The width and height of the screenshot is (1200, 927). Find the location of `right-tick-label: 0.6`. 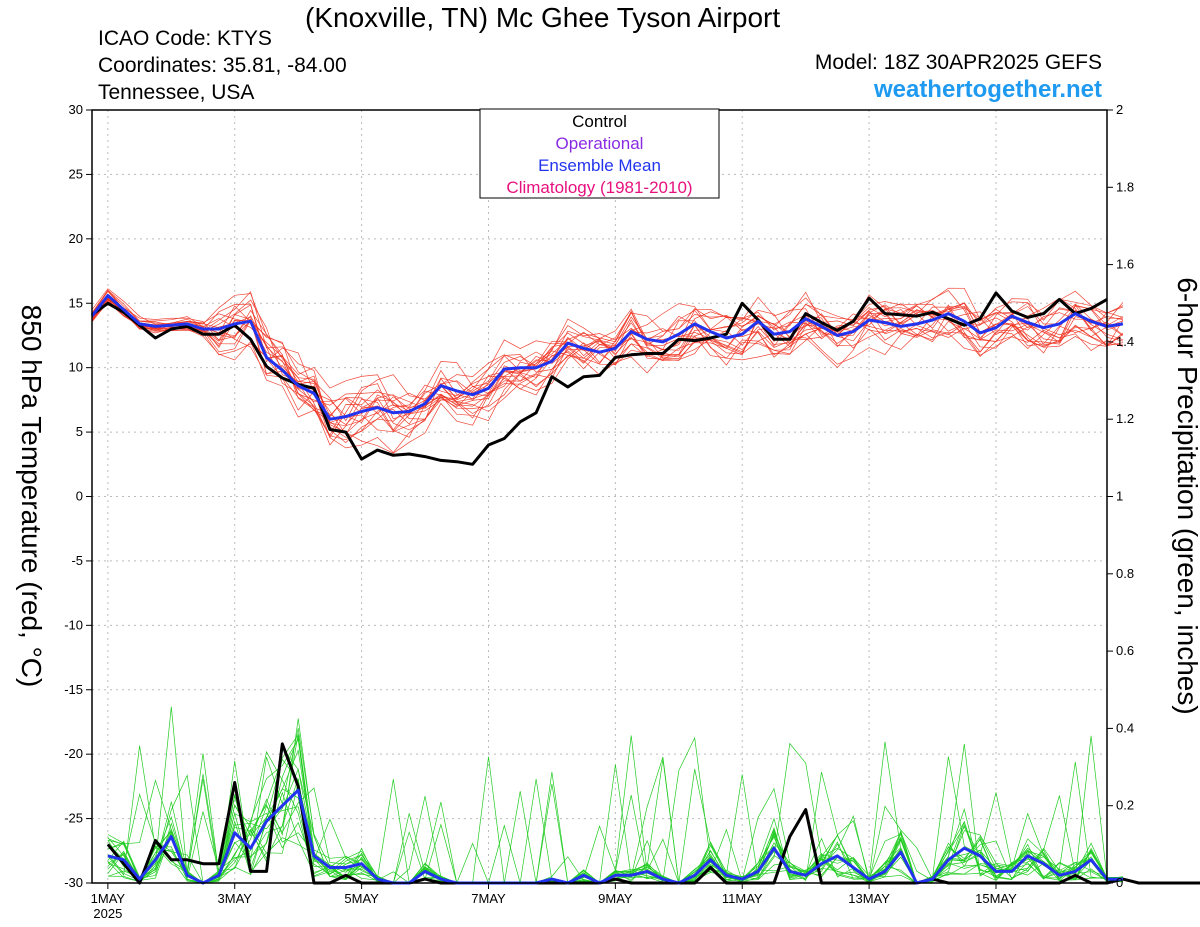

right-tick-label: 0.6 is located at coordinates (1125, 650).